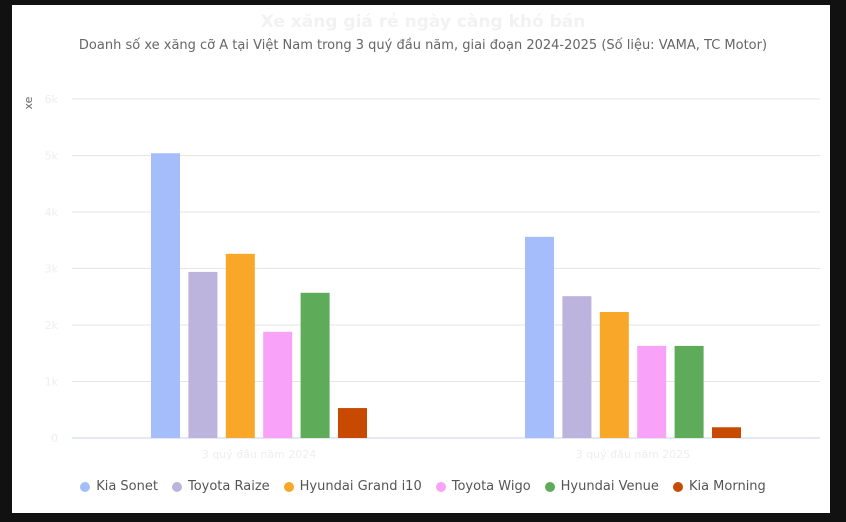  I want to click on legend-item: Hyundai Grand i10, so click(352, 486).